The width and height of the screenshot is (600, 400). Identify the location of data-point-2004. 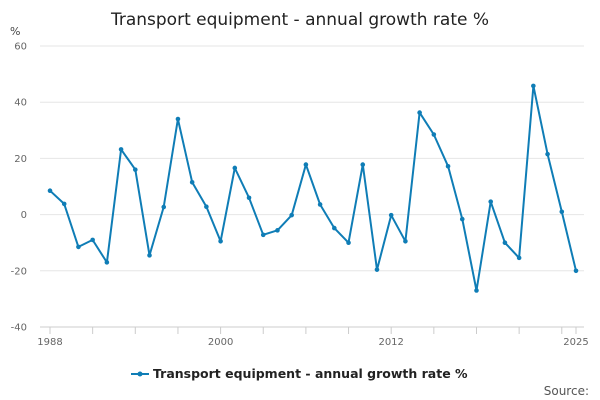
(277, 230).